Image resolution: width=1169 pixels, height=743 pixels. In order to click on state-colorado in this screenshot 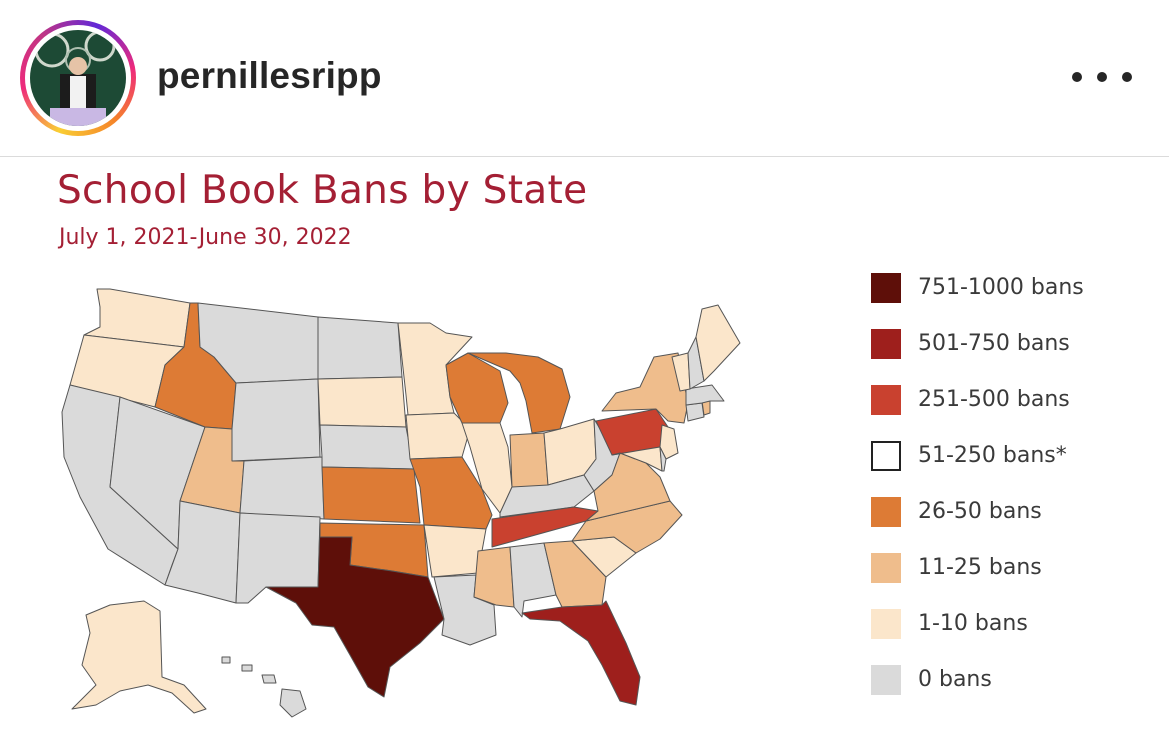, I will do `click(282, 488)`.